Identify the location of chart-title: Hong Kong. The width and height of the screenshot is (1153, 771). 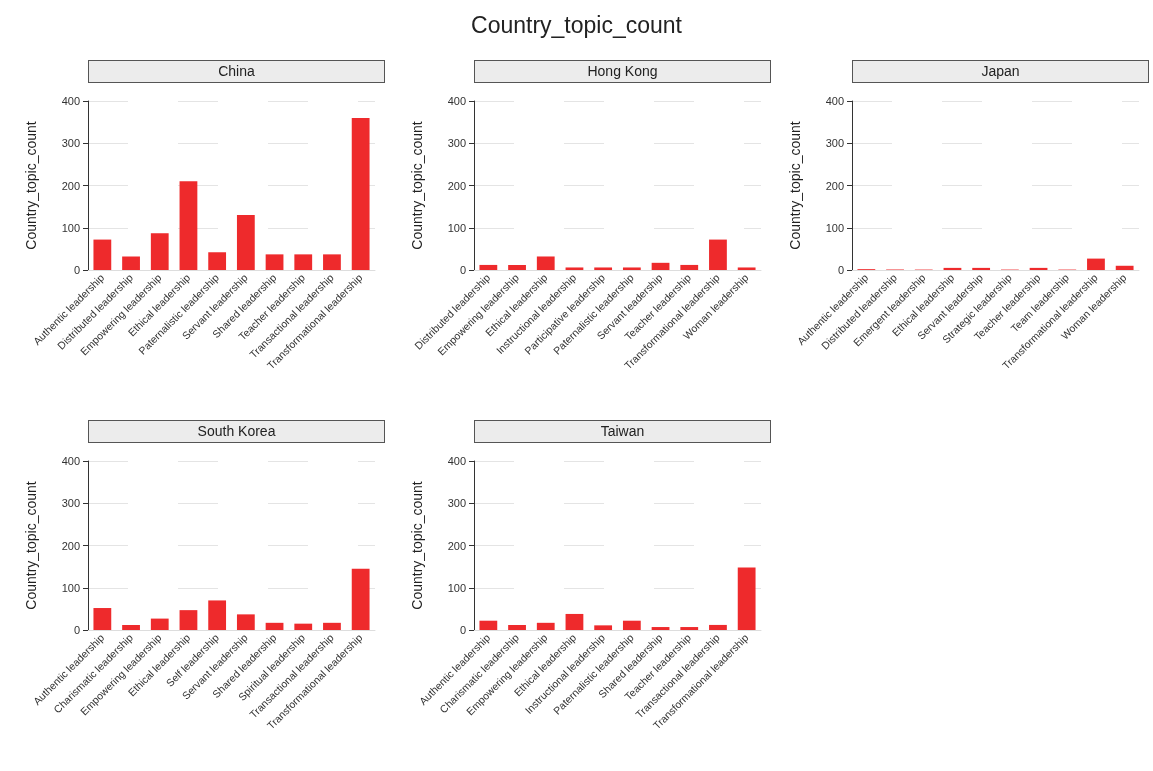
(622, 71).